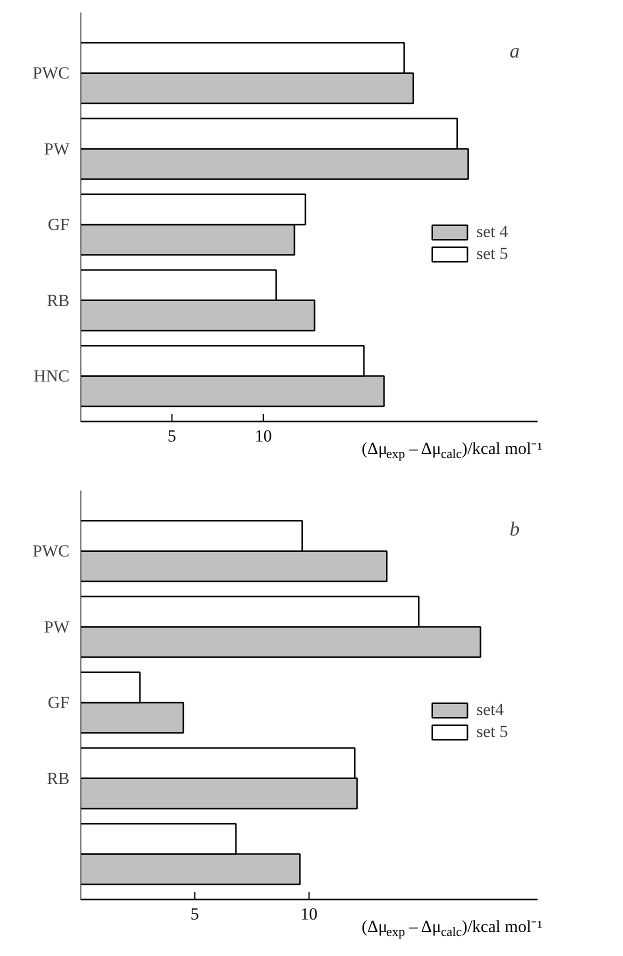  What do you see at coordinates (52, 376) in the screenshot?
I see `y-tick-label: HNC` at bounding box center [52, 376].